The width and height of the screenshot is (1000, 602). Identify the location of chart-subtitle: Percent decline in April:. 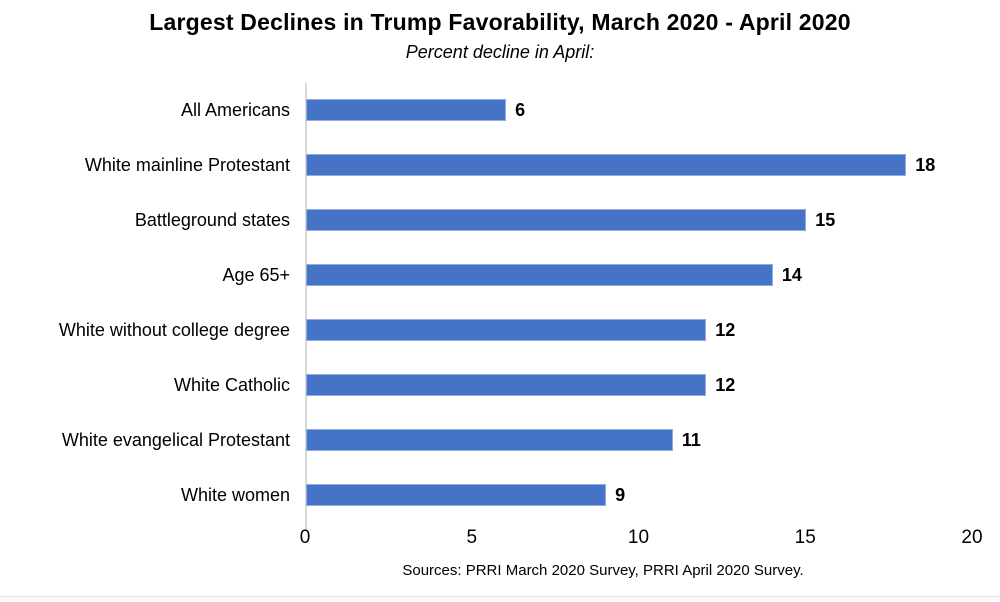
(500, 52).